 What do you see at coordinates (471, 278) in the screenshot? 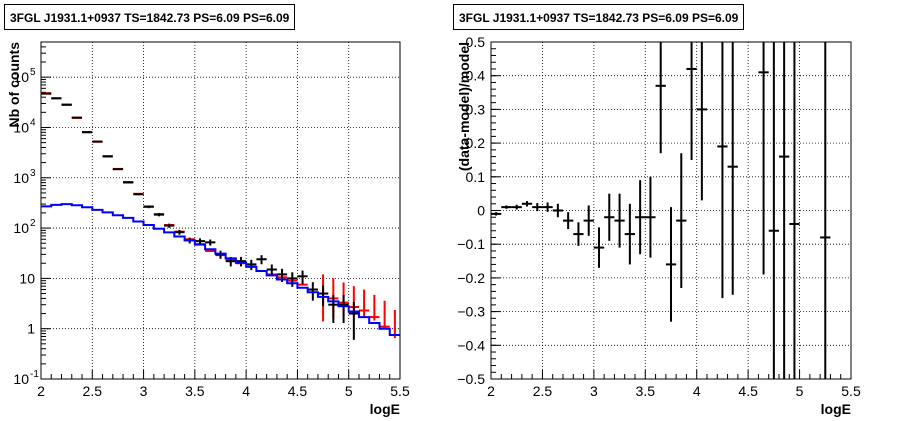
I see `y-tick-label: −0.2` at bounding box center [471, 278].